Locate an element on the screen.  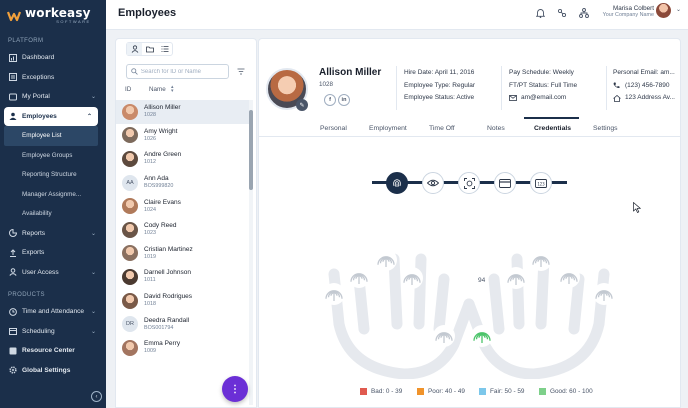
employee-row: Amy Wright 1026 is located at coordinates (183, 136).